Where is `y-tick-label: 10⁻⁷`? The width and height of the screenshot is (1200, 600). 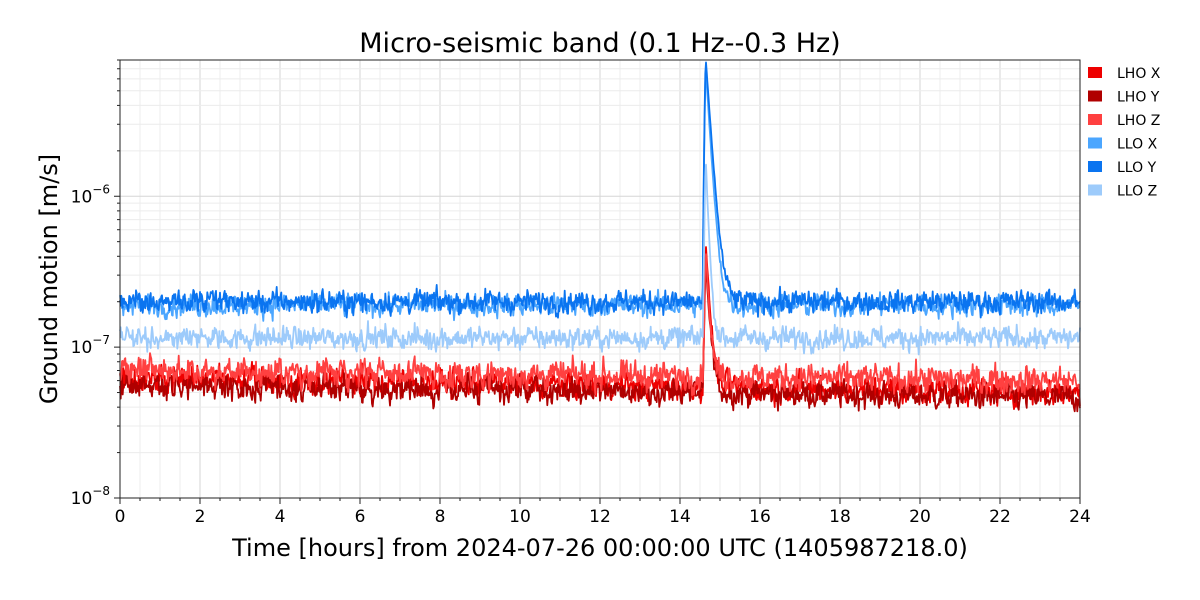 y-tick-label: 10⁻⁷ is located at coordinates (90, 345).